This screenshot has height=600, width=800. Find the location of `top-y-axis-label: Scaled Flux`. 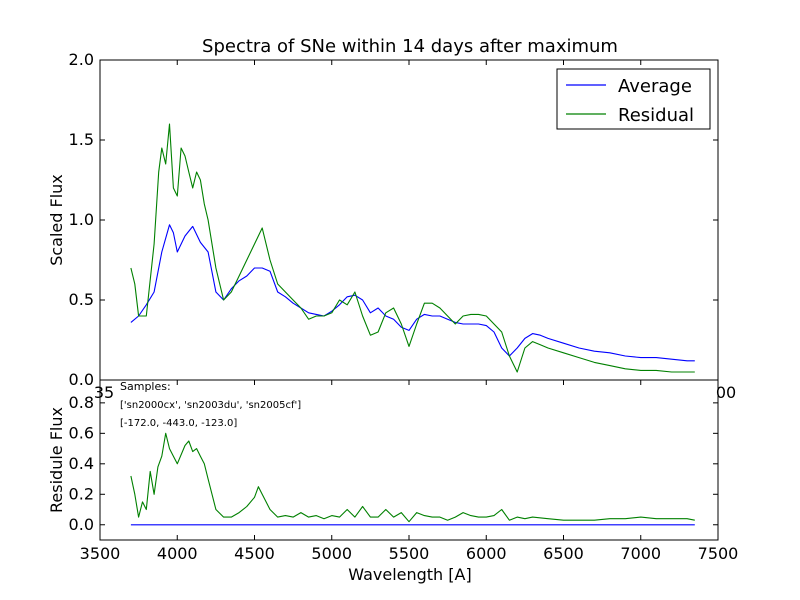

top-y-axis-label: Scaled Flux is located at coordinates (56, 220).